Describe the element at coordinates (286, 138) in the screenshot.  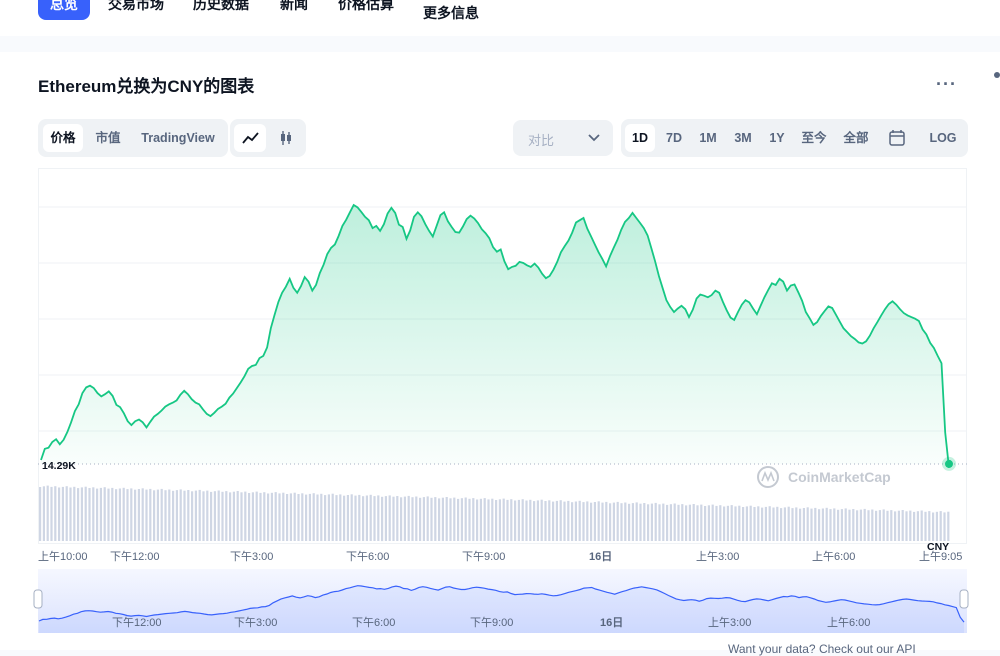
I see `candlestick-icon` at that location.